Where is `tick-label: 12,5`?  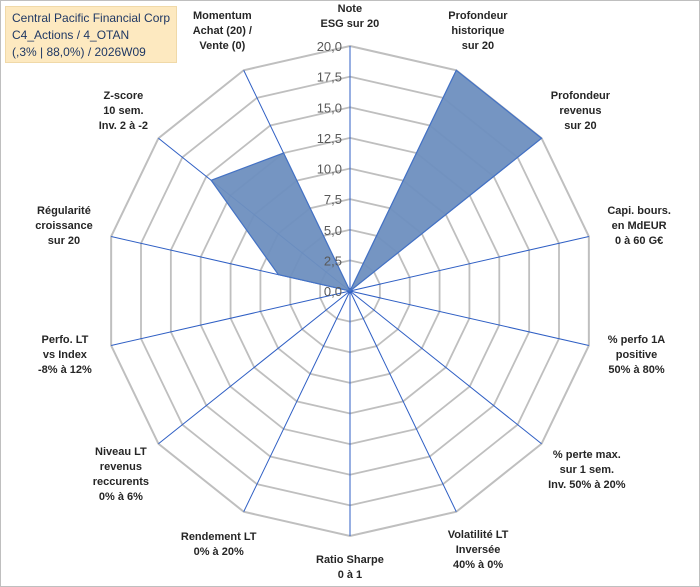
tick-label: 12,5 is located at coordinates (329, 138).